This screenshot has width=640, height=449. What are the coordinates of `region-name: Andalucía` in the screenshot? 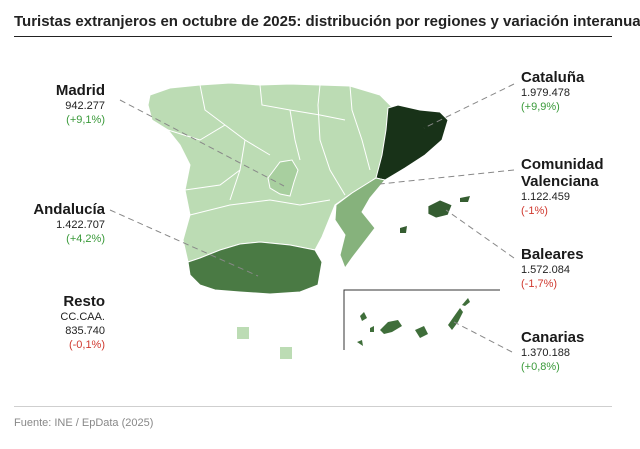 It's located at (69, 209).